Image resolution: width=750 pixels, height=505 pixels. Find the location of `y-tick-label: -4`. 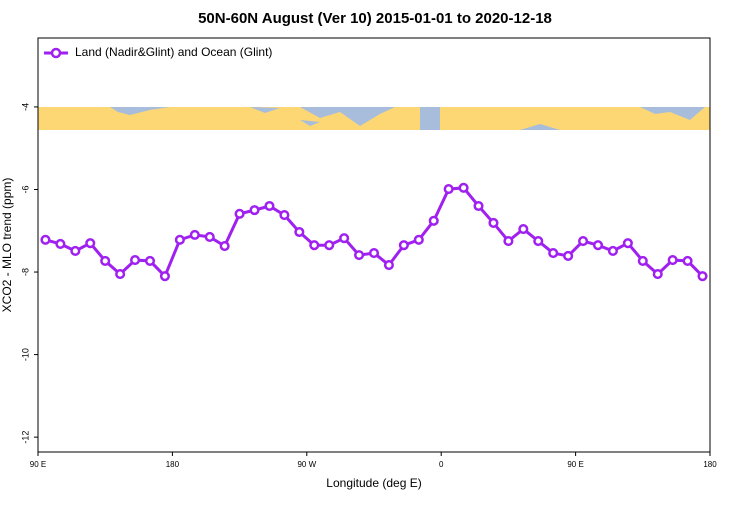

y-tick-label: -4 is located at coordinates (25, 107).